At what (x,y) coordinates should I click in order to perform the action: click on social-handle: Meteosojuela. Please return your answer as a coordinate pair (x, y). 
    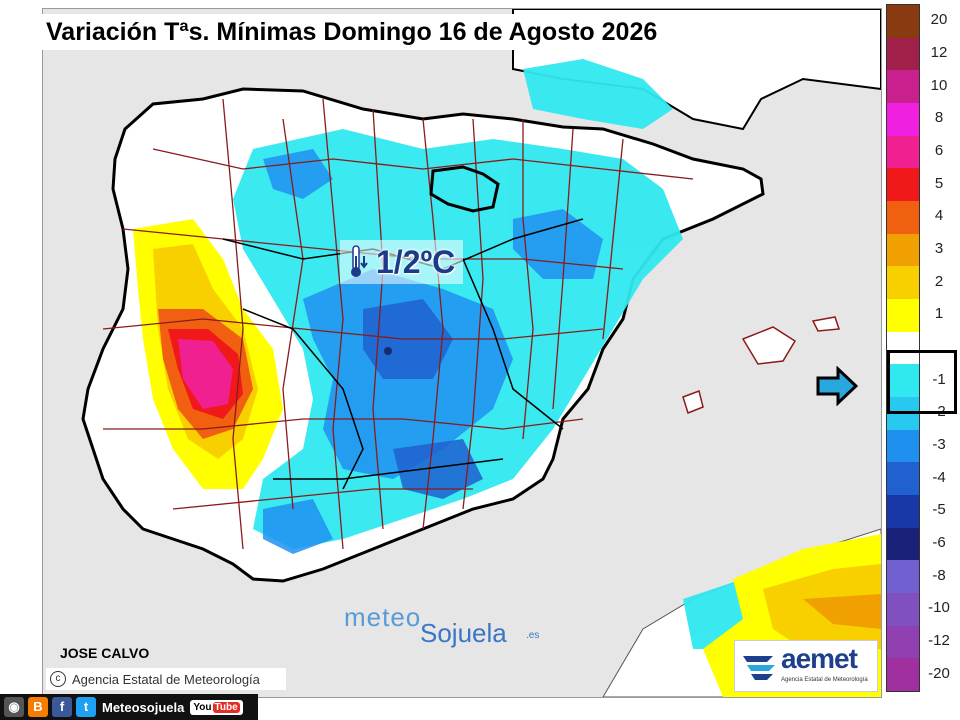
    Looking at the image, I should click on (143, 707).